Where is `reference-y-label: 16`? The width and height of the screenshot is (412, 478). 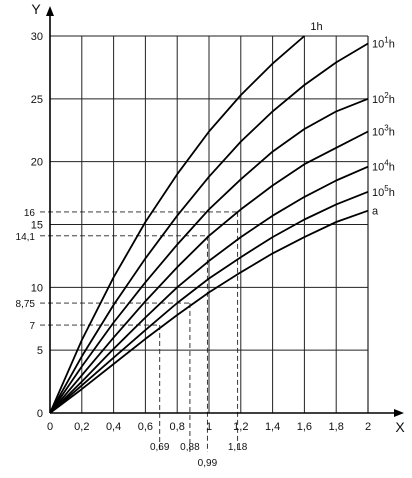
reference-y-label: 16 is located at coordinates (30, 213).